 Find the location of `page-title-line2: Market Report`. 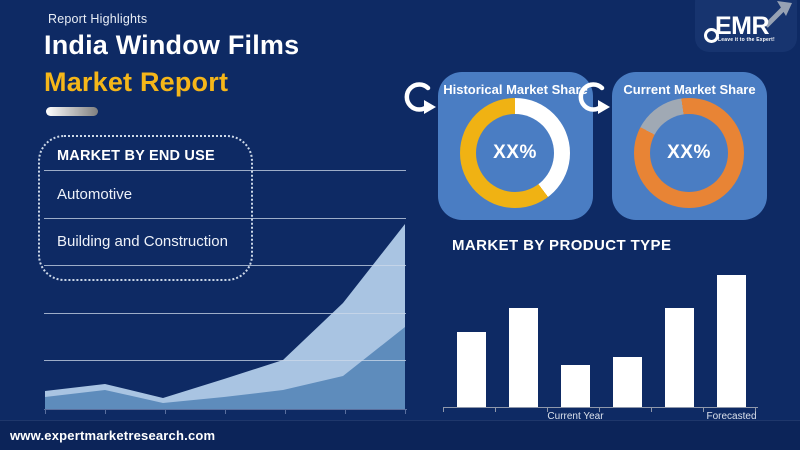

page-title-line2: Market Report is located at coordinates (136, 82).